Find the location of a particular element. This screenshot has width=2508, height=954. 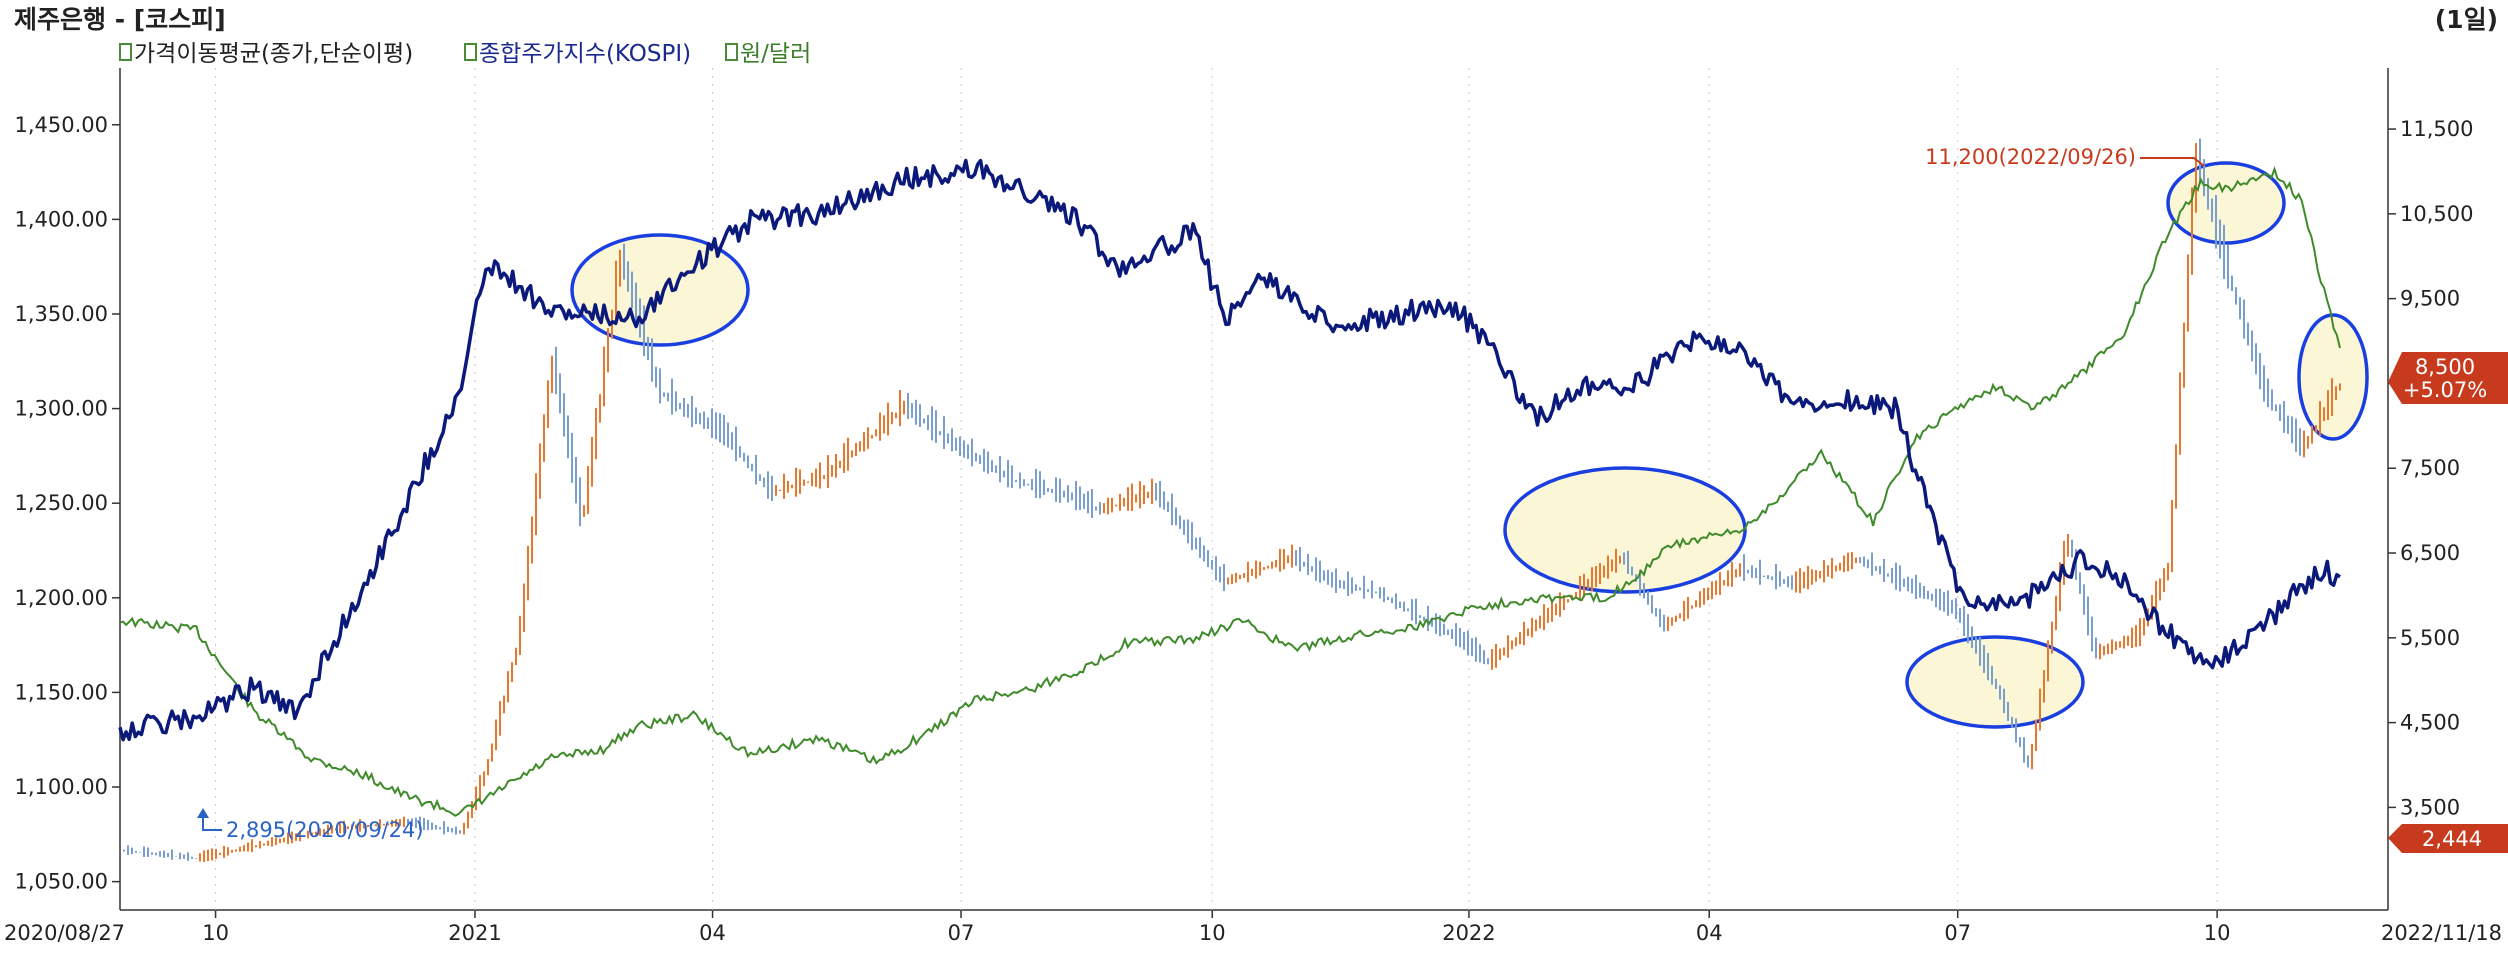

high-annotation: 11,200(2022/09/26) is located at coordinates (2065, 157).